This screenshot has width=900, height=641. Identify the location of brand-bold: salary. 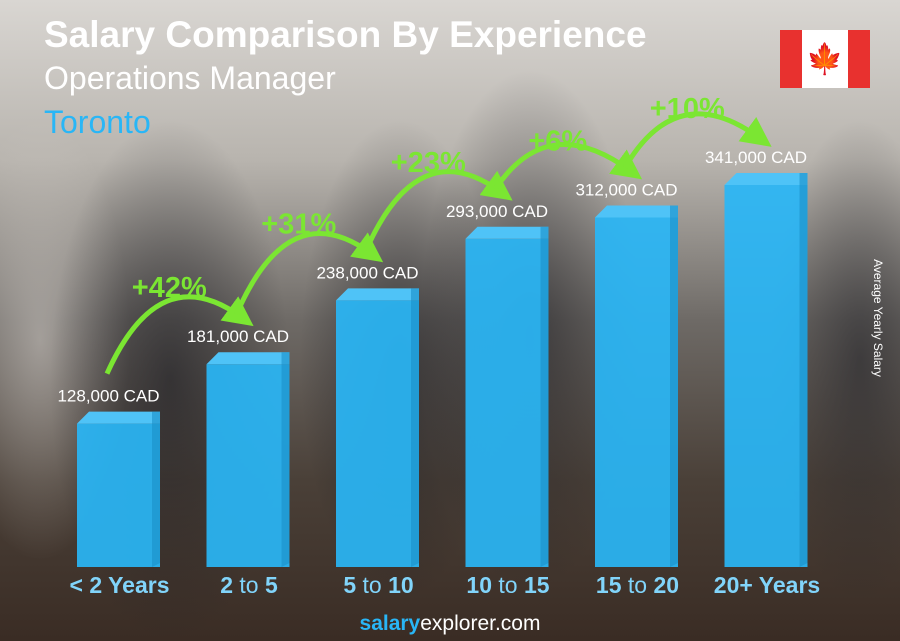
(390, 623).